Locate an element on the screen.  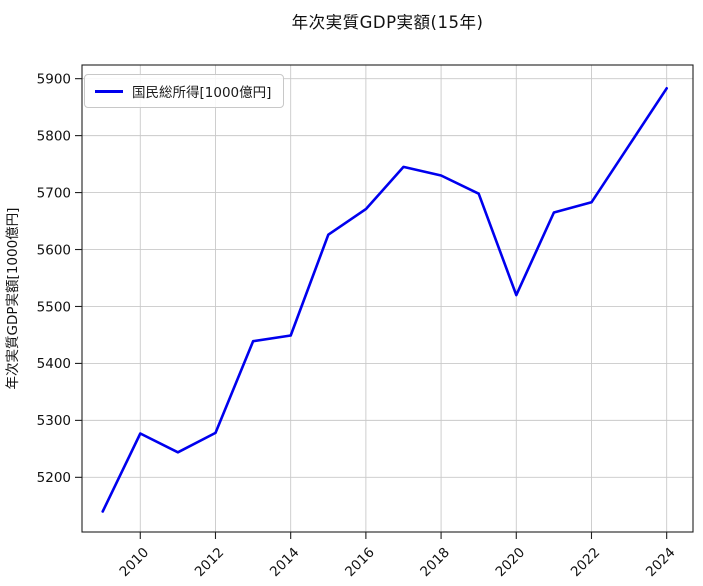
legend: 国民総所得[1000億円] is located at coordinates (184, 91).